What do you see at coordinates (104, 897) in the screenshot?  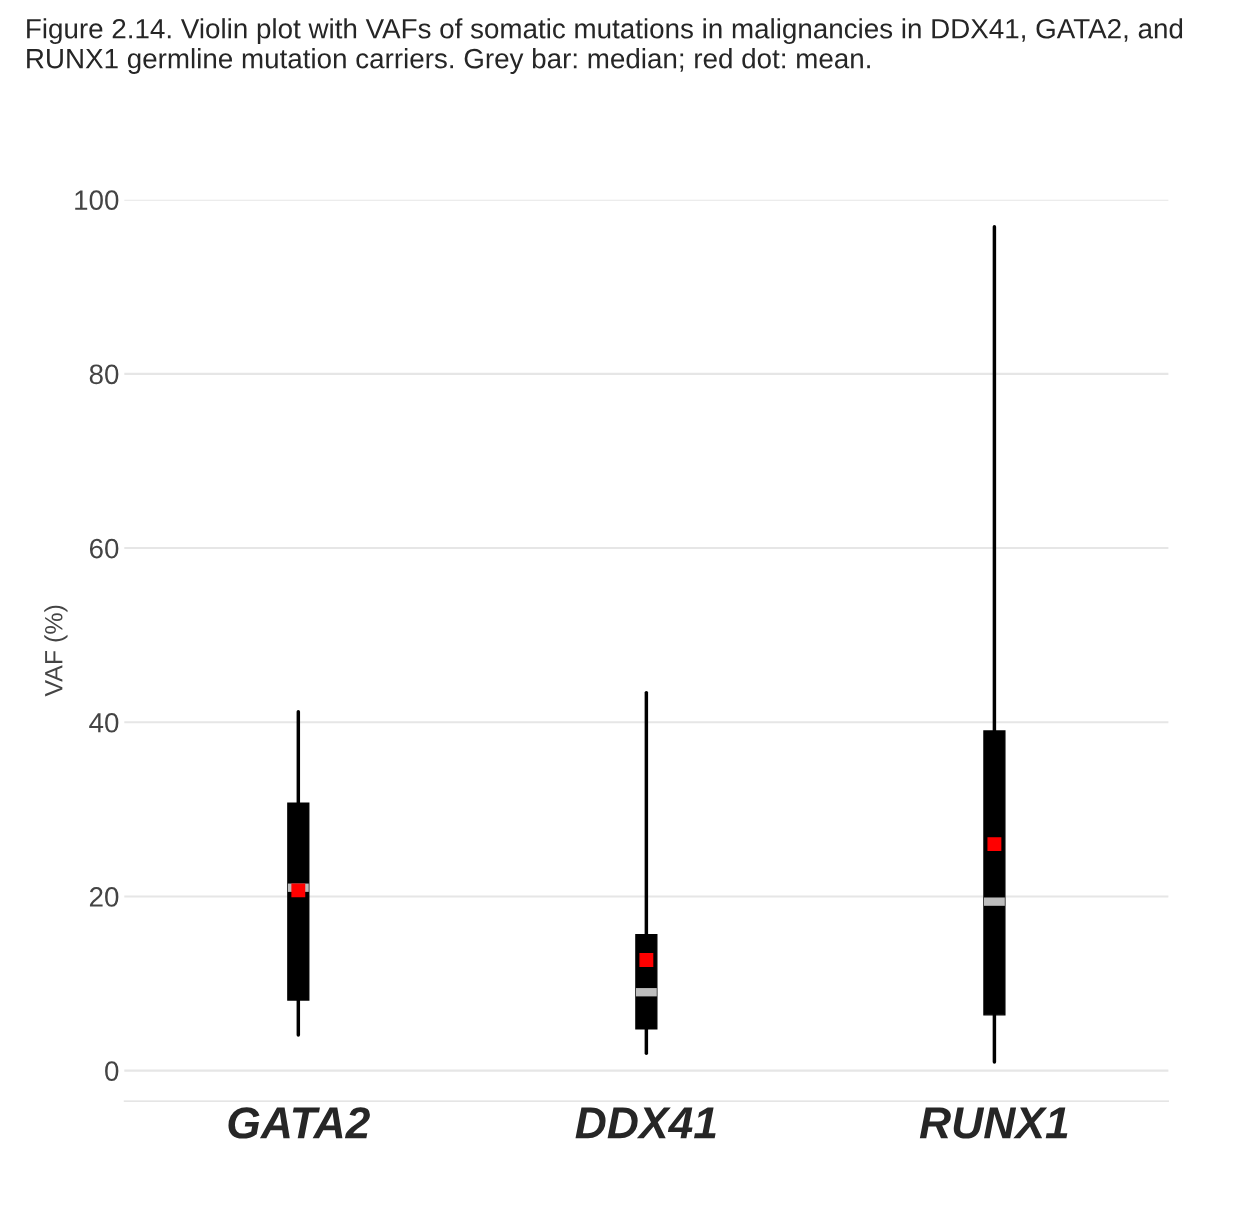 I see `y-tick-label: 20` at bounding box center [104, 897].